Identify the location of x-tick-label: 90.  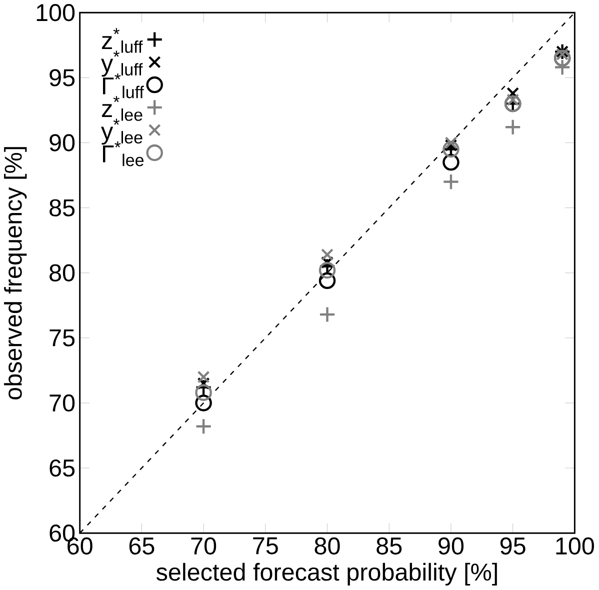
(451, 546).